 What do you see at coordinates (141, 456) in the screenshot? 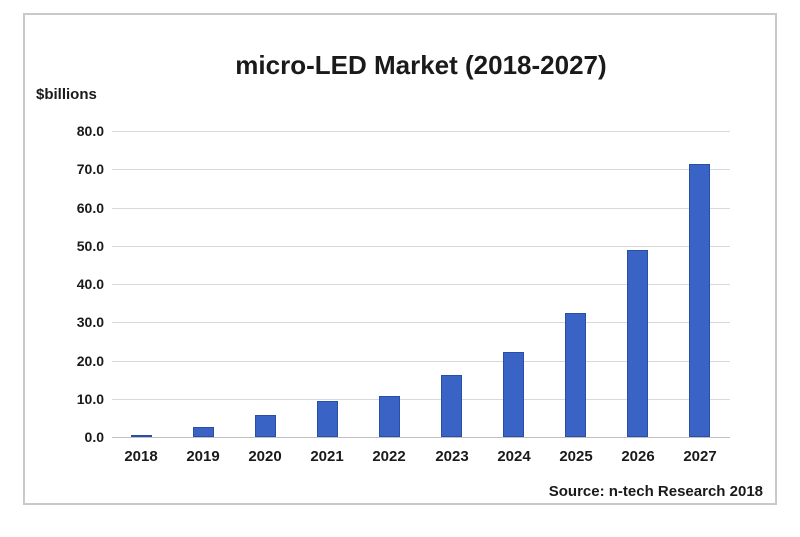
I see `x-tick-label: 2018` at bounding box center [141, 456].